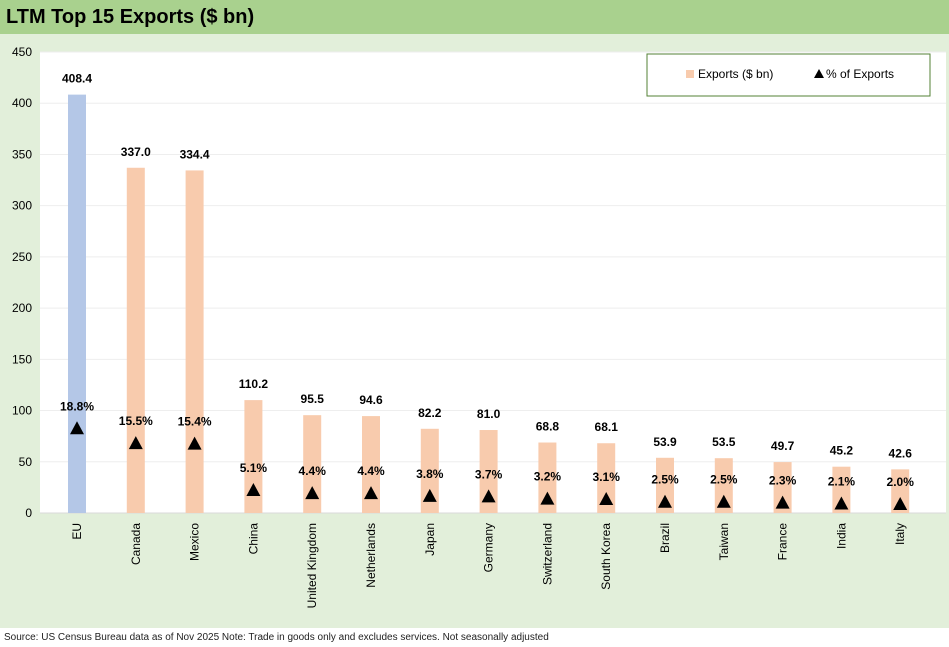  I want to click on bar-value-label: 45.2, so click(842, 451).